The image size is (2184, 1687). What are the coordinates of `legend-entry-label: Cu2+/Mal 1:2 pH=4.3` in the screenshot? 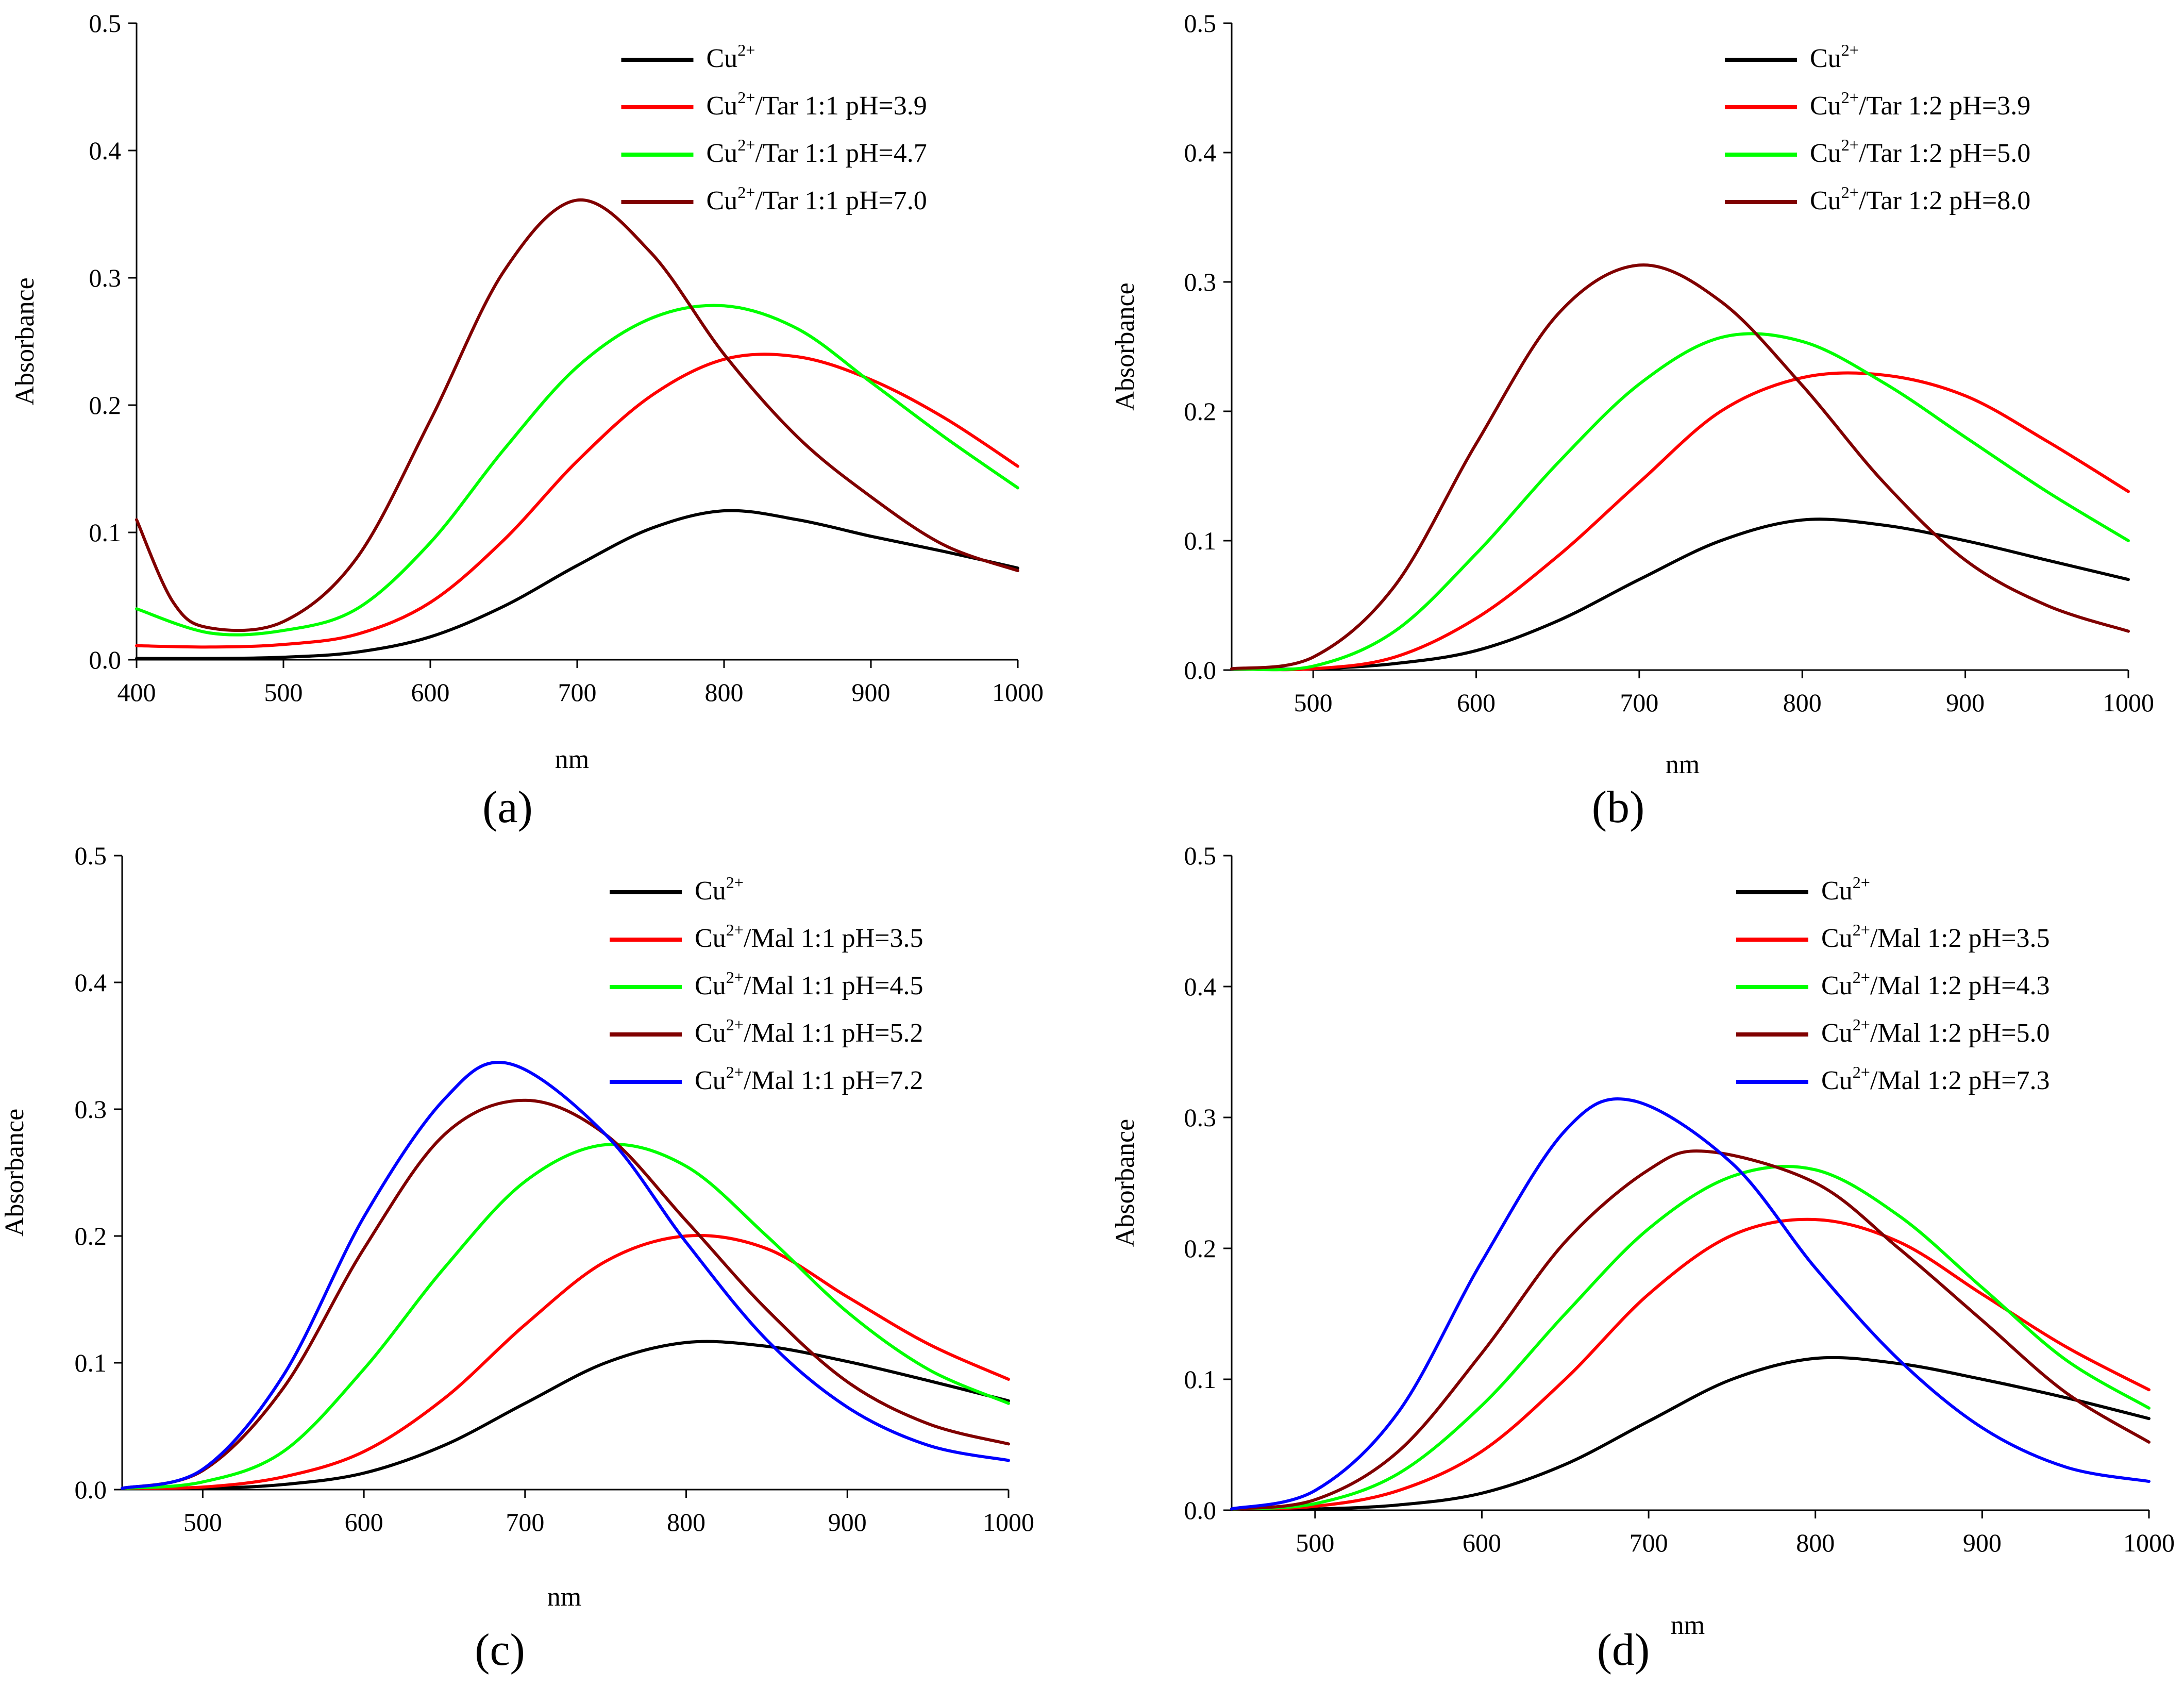 It's located at (1935, 984).